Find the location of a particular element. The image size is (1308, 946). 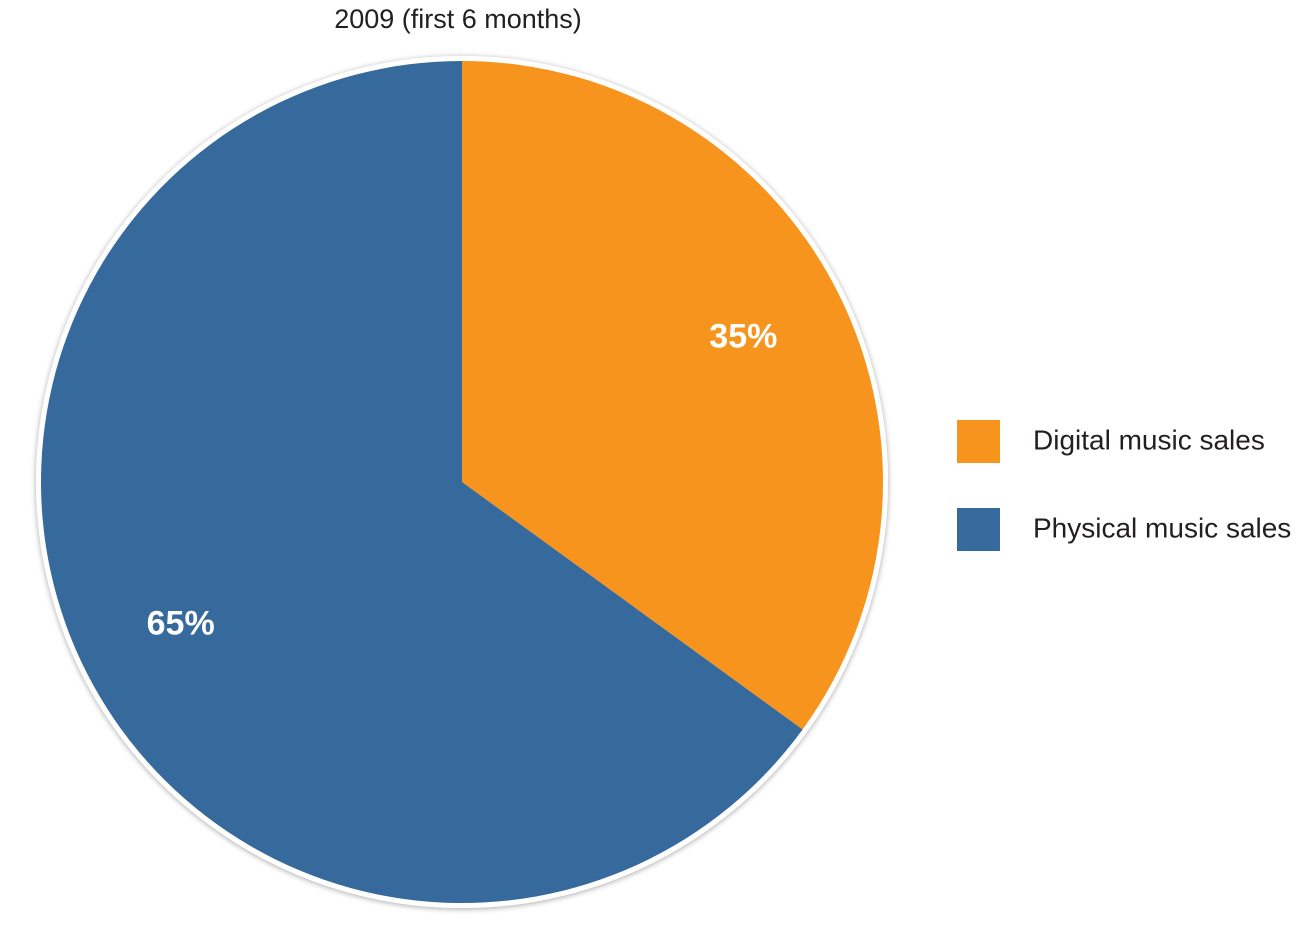

chart-title: 2009 (first 6 months) is located at coordinates (458, 19).